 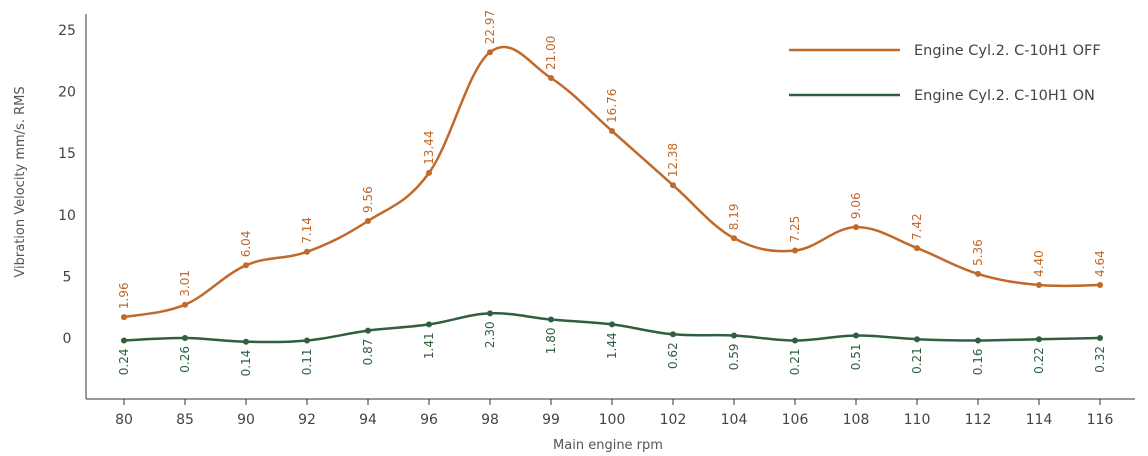 What do you see at coordinates (612, 420) in the screenshot?
I see `x-tick-label: 100` at bounding box center [612, 420].